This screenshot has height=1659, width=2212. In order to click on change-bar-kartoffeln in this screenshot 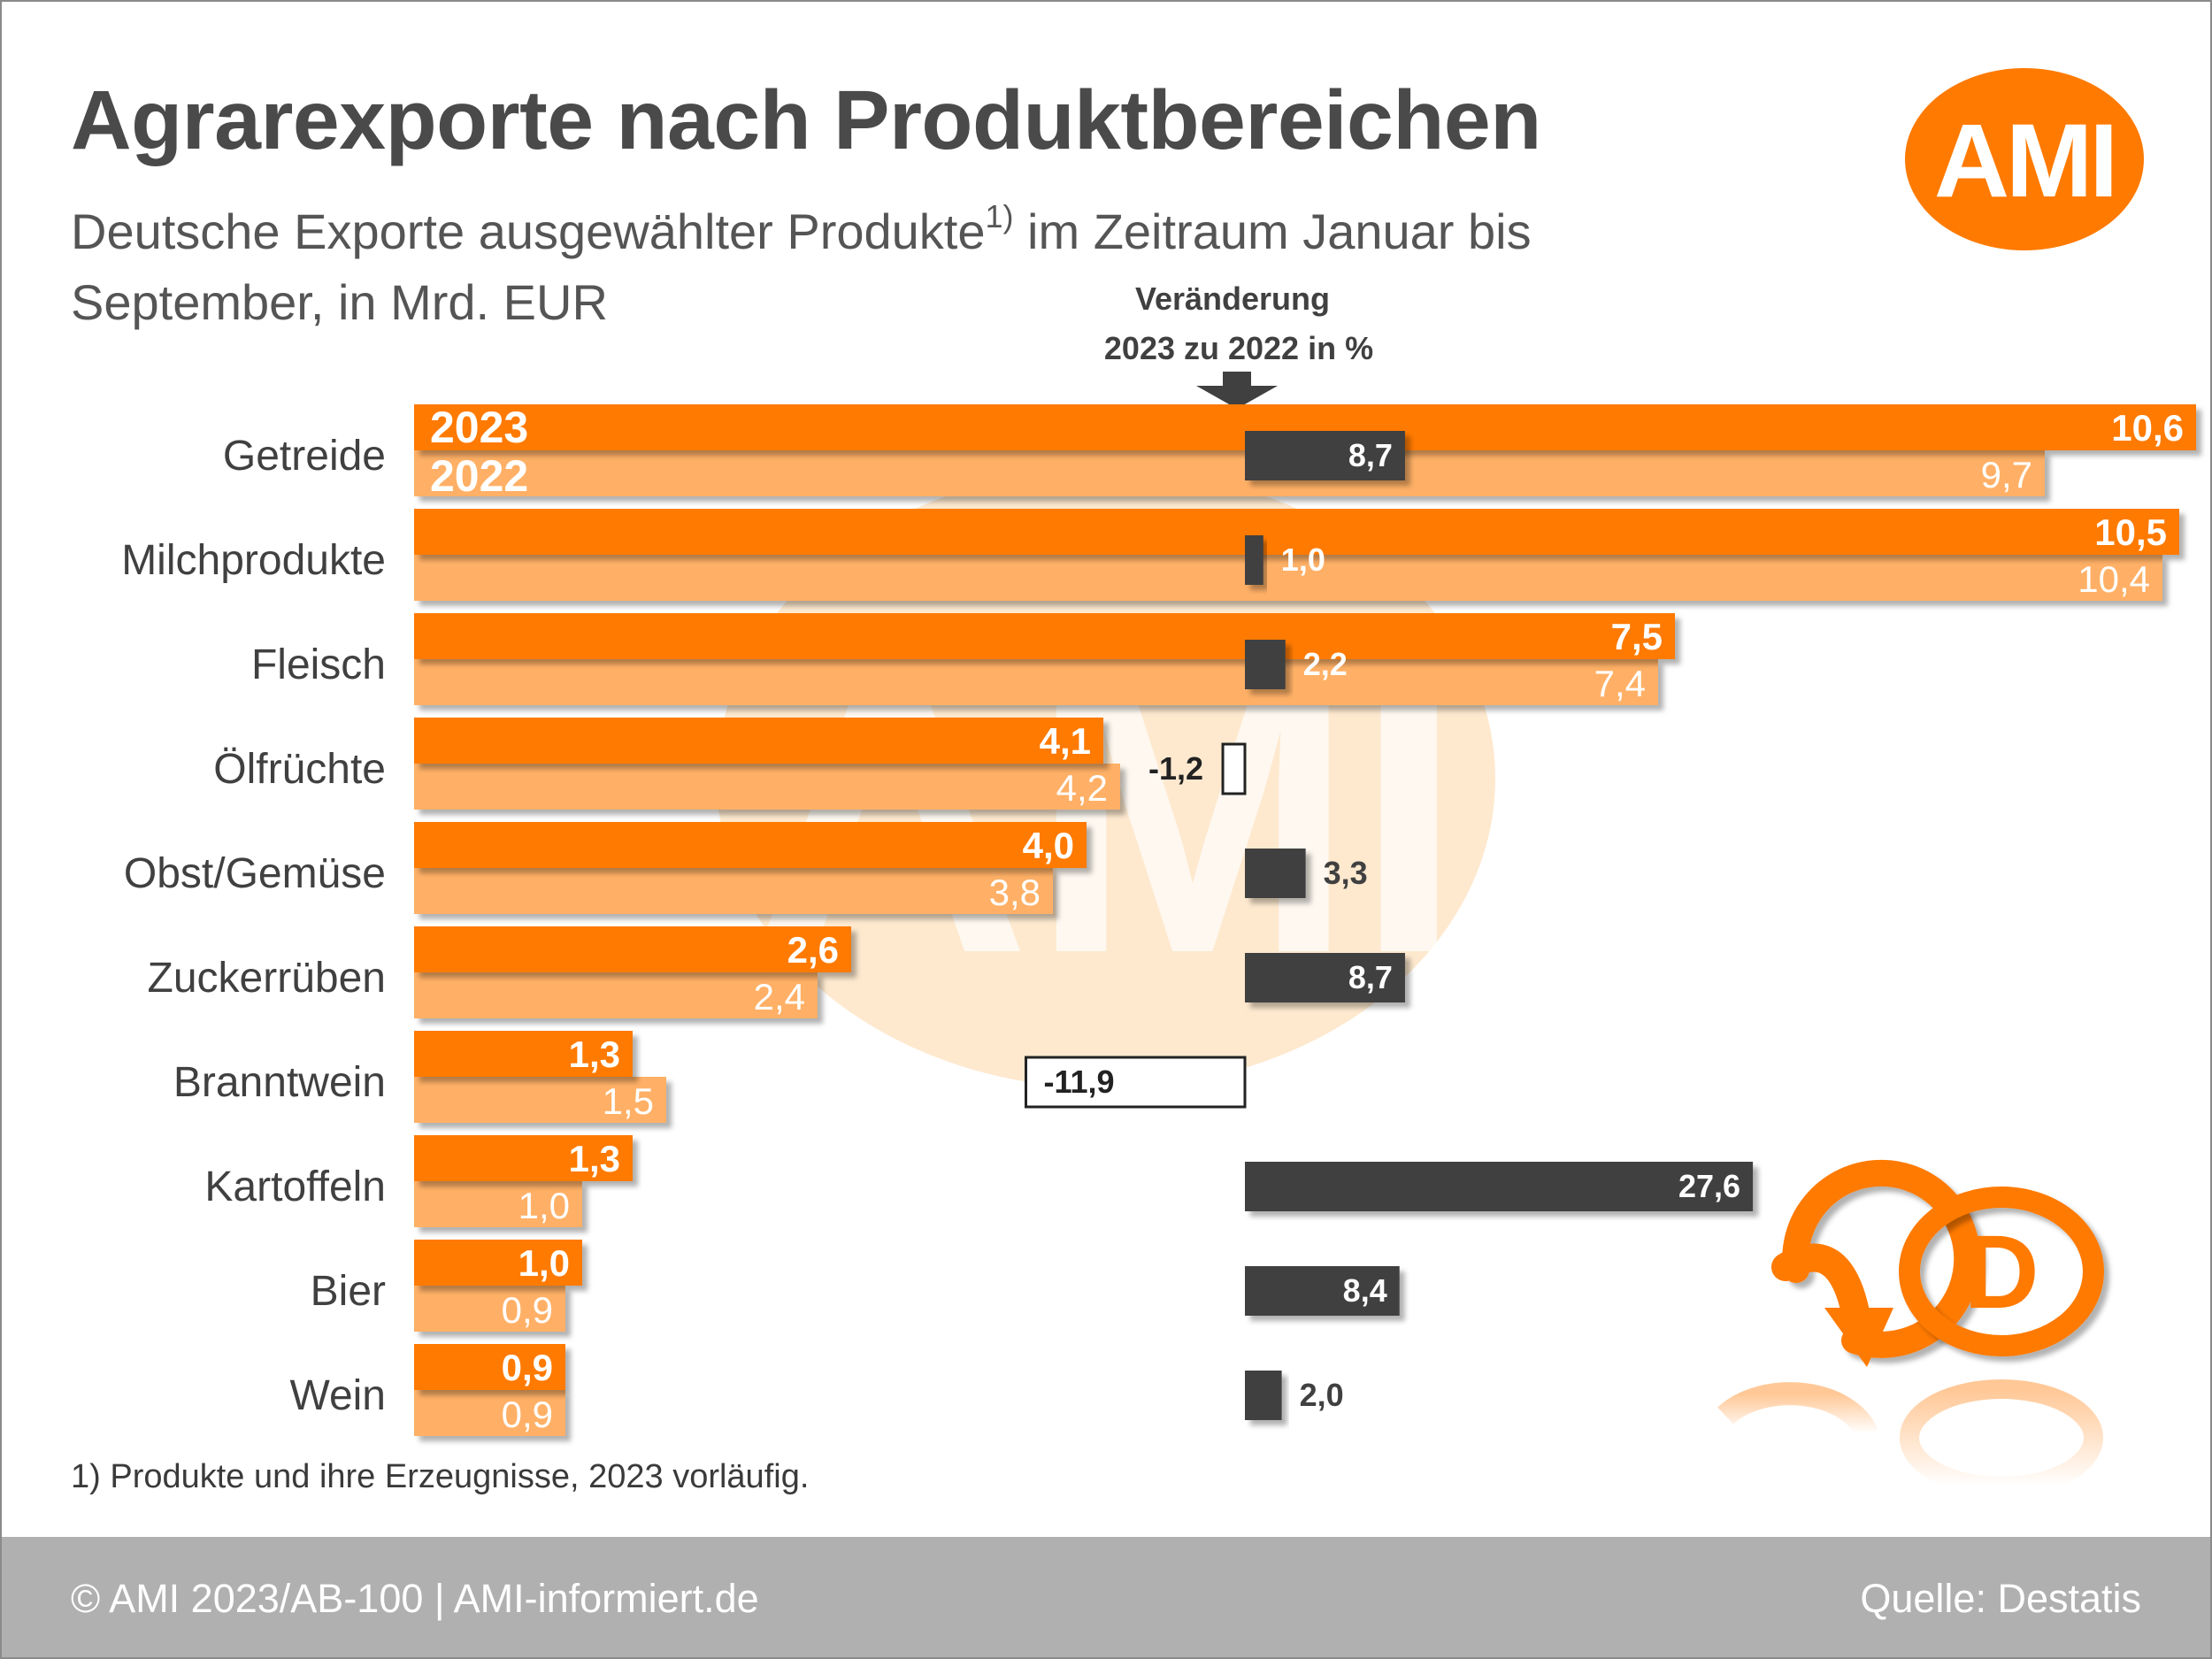, I will do `click(1499, 1186)`.